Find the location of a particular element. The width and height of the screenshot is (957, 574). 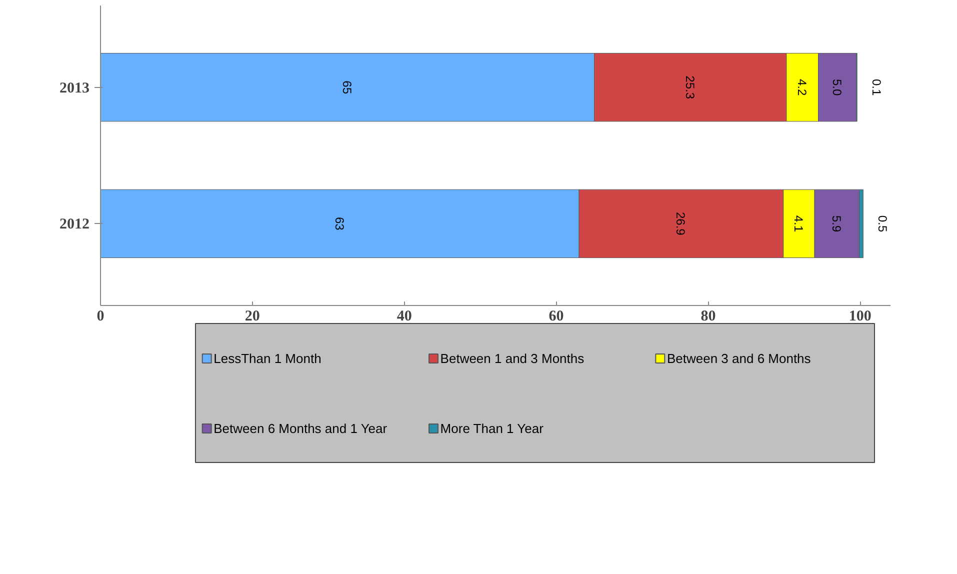

x-tick-label: 60 is located at coordinates (556, 316).